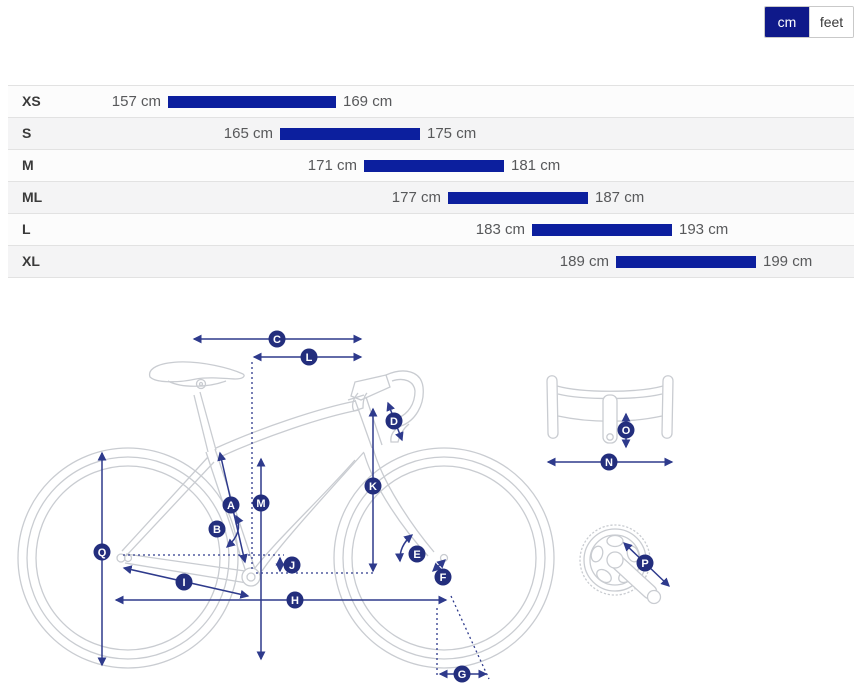 This screenshot has width=862, height=688. What do you see at coordinates (234, 531) in the screenshot?
I see `measure-b-angle-arrow` at bounding box center [234, 531].